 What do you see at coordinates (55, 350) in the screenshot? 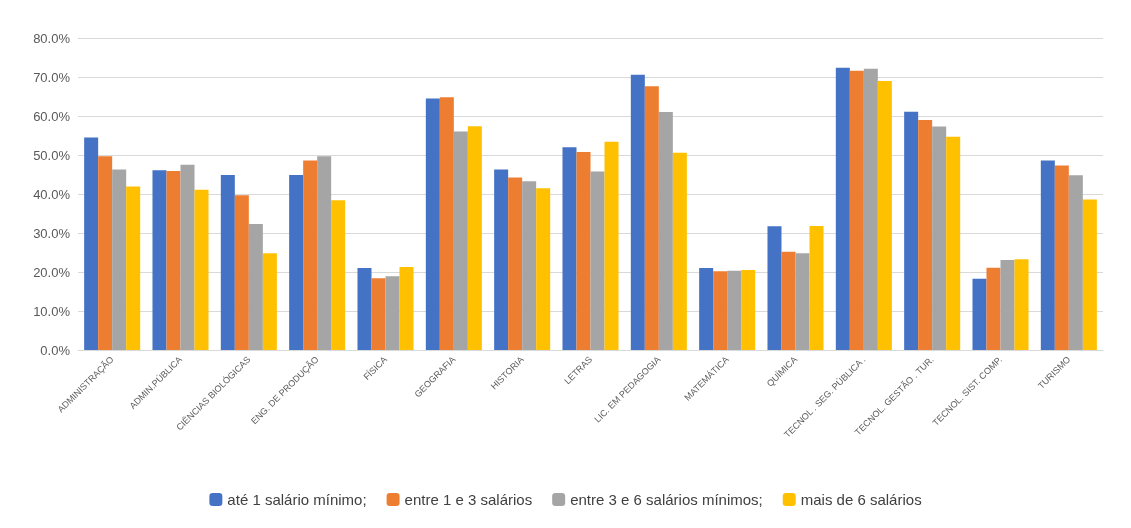
I see `y-tick-label: 0.0%` at bounding box center [55, 350].